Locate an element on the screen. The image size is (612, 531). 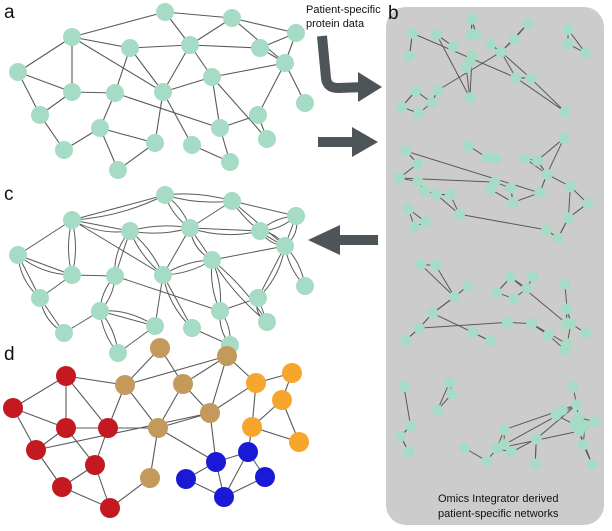
input-label-line1: Patient-specific is located at coordinates (343, 10).